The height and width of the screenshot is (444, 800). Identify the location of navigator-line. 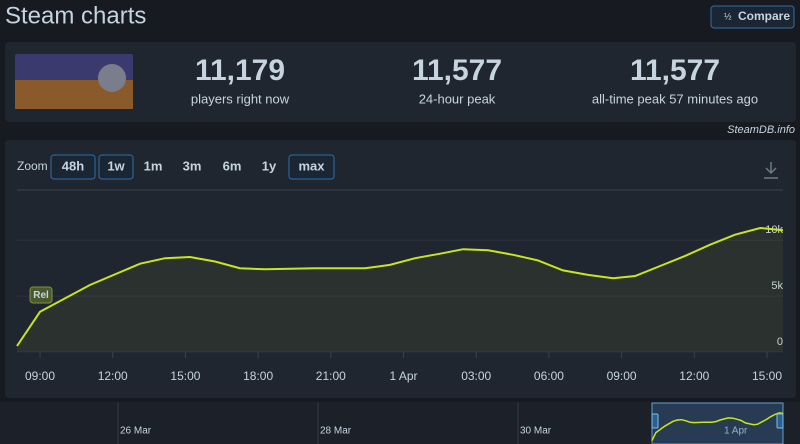
(717, 426).